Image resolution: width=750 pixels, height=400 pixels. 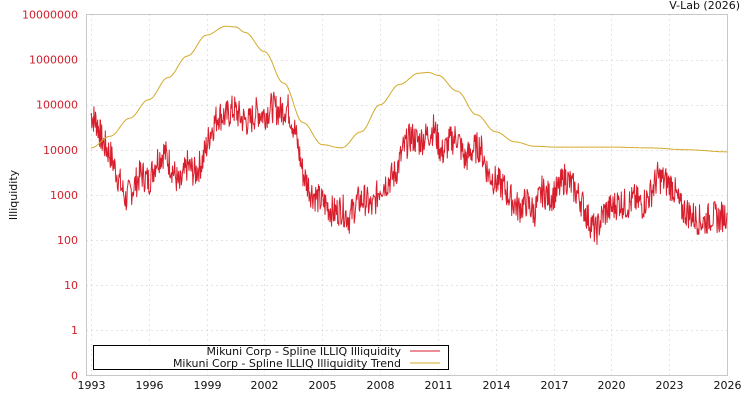 What do you see at coordinates (74, 376) in the screenshot?
I see `y-tick-label: 0` at bounding box center [74, 376].